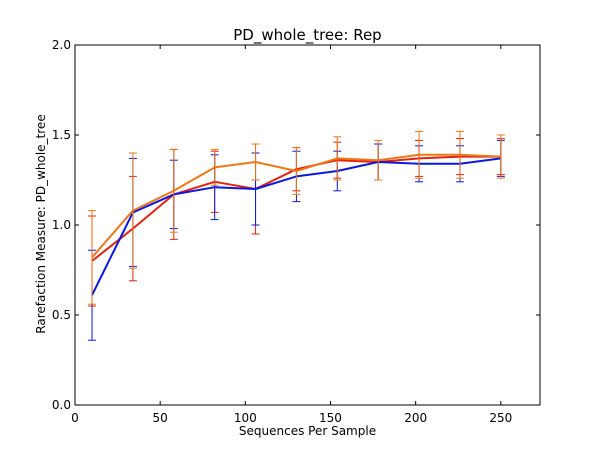  Describe the element at coordinates (61, 315) in the screenshot. I see `y-tick-label-1: 0.5` at that location.